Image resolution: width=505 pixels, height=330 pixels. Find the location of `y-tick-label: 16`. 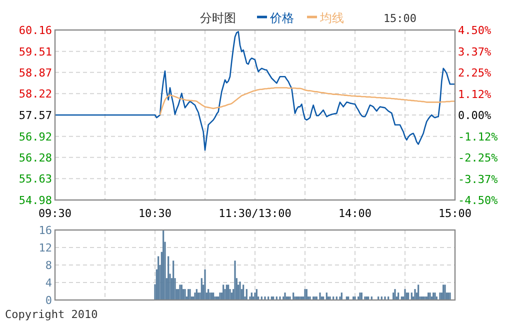

y-tick-label: 16 is located at coordinates (45, 230).